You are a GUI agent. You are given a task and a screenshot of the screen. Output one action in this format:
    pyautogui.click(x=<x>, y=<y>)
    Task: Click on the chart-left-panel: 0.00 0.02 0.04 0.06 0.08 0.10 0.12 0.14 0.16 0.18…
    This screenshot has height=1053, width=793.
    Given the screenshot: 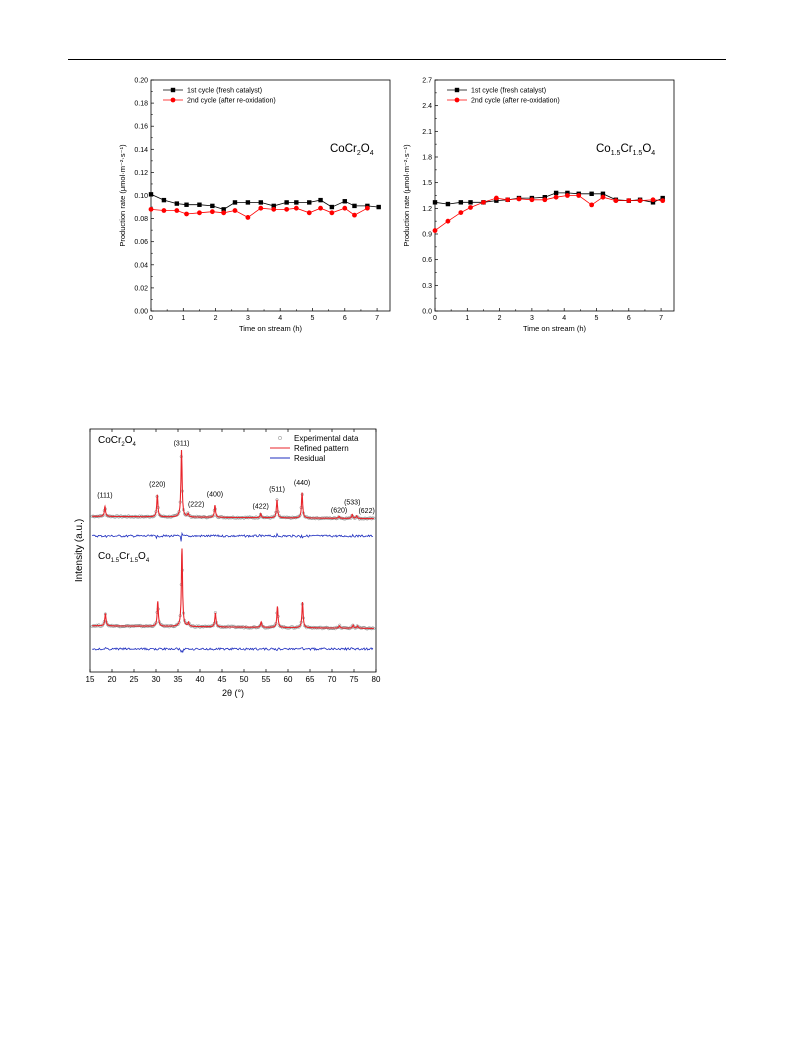 What is the action you would take?
    pyautogui.click(x=256, y=204)
    